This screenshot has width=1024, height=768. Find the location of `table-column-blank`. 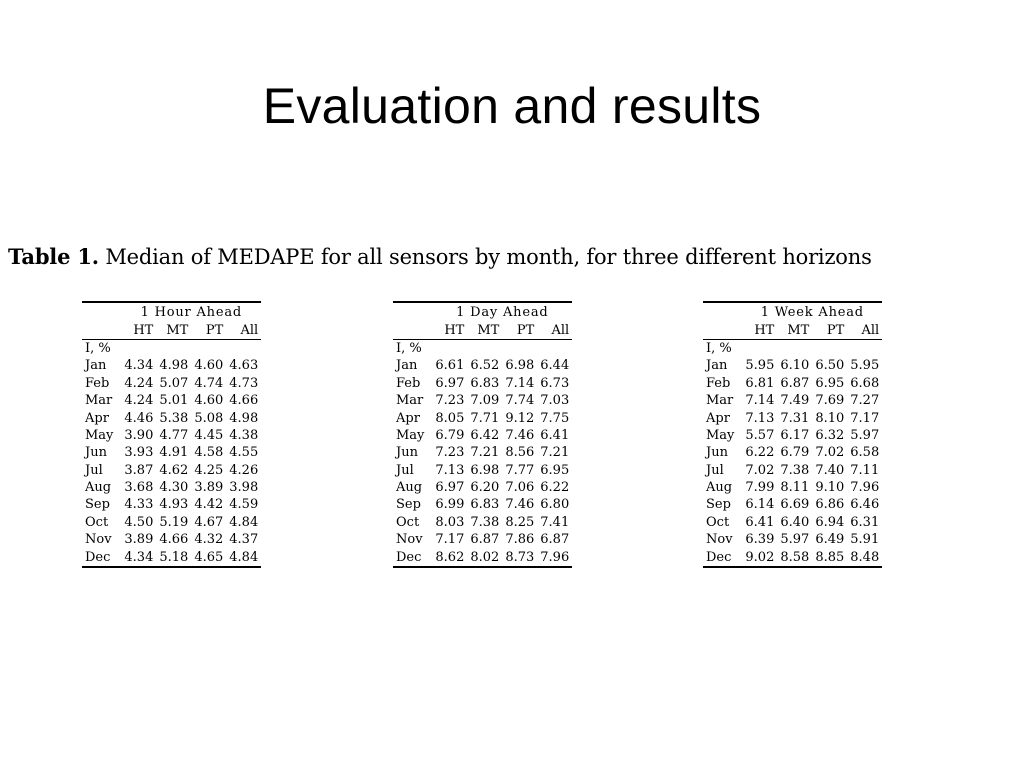

table-column-blank is located at coordinates (723, 330).